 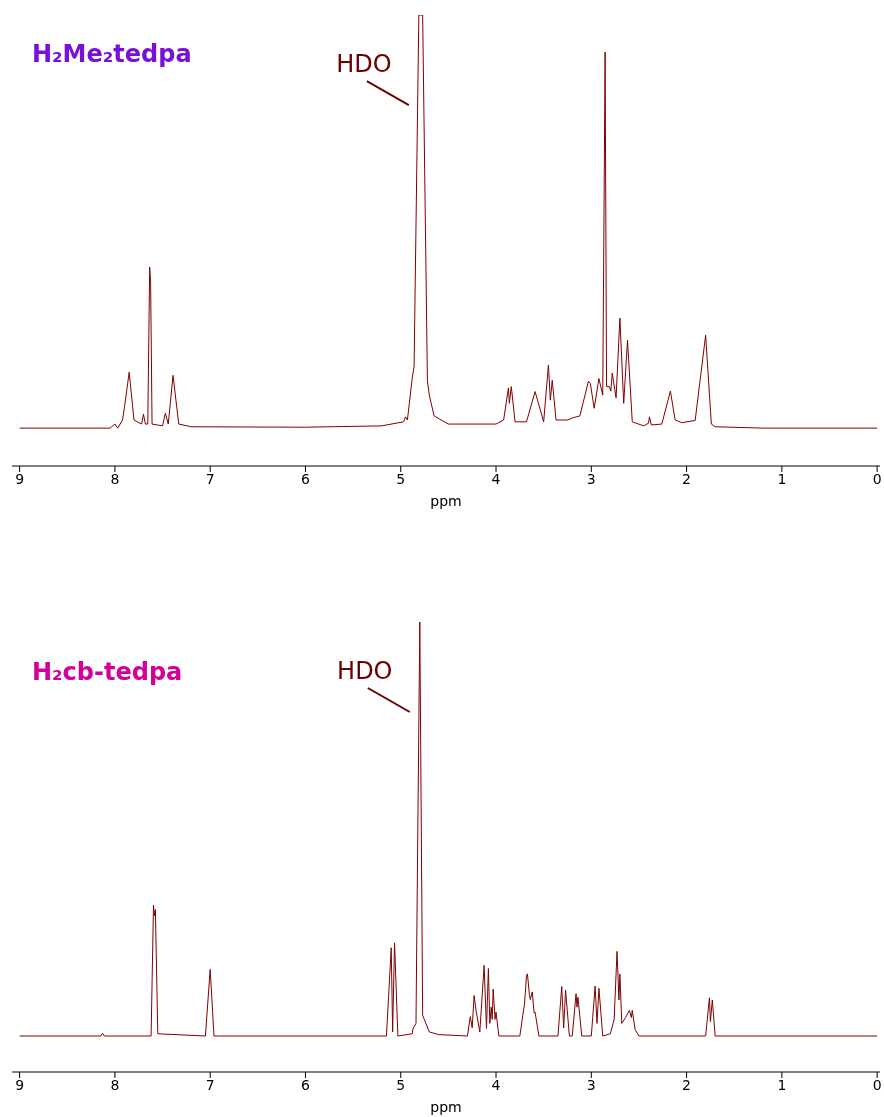 What do you see at coordinates (112, 54) in the screenshot?
I see `text: H₂Me₂tedpa` at bounding box center [112, 54].